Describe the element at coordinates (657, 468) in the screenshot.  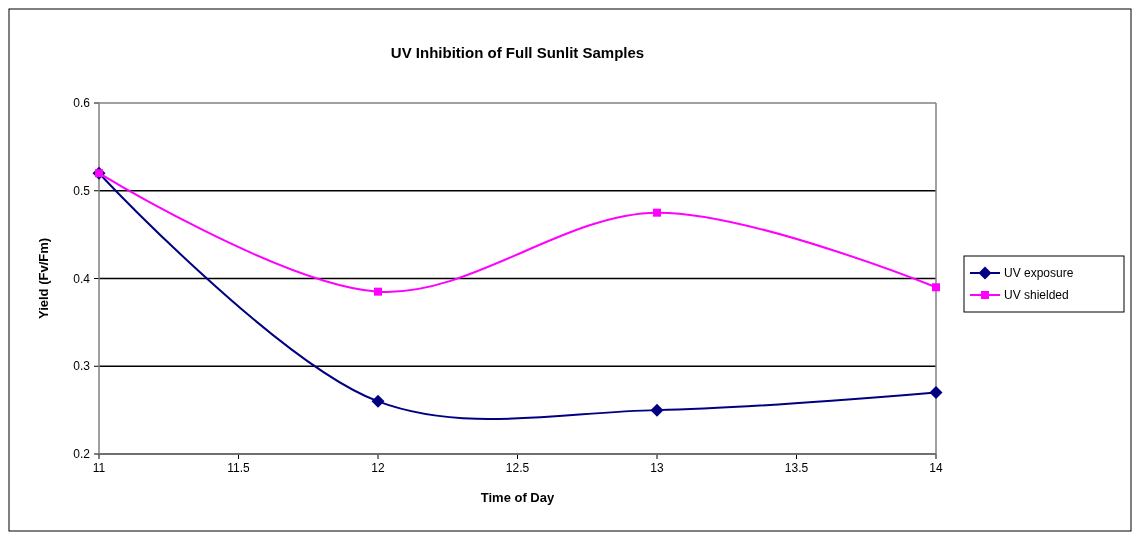
I see `x-tick-label: 13` at that location.